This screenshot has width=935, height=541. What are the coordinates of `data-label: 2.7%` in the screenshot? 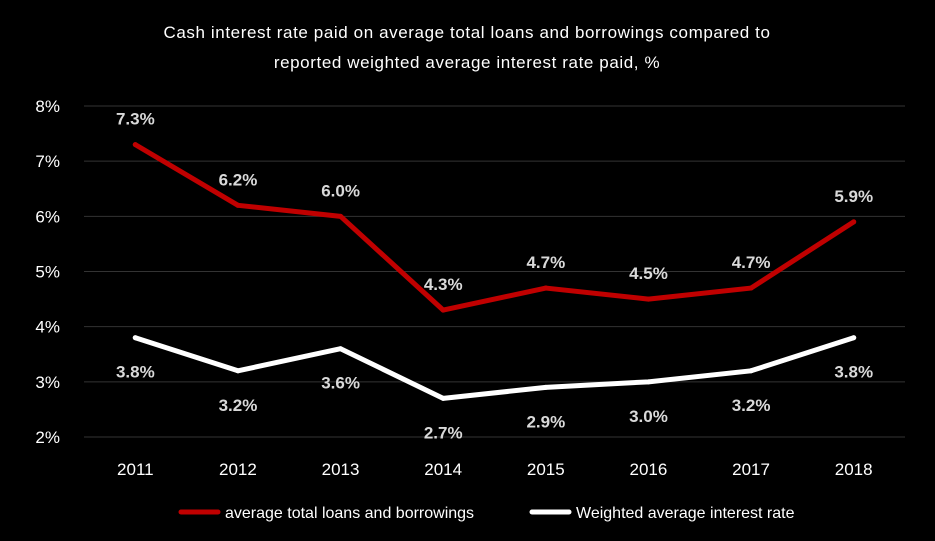 It's located at (443, 432).